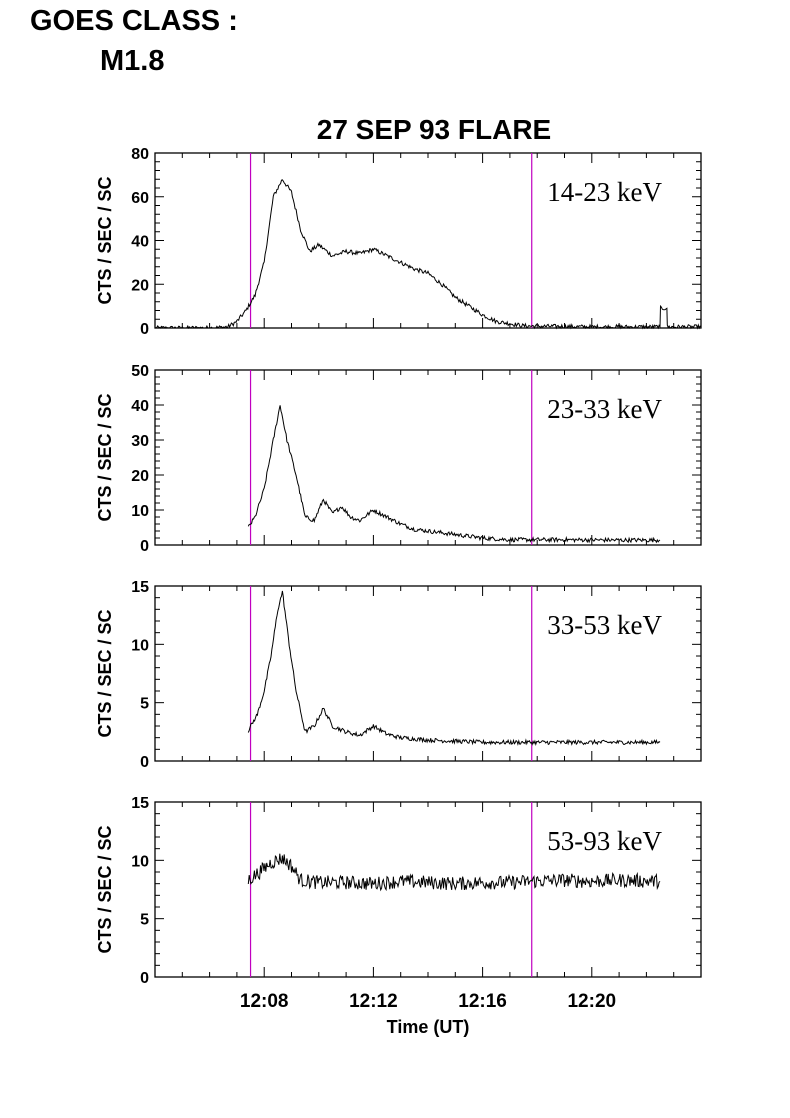 Image resolution: width=790 pixels, height=1118 pixels. Describe the element at coordinates (140, 154) in the screenshot. I see `y-tick-label: 80` at that location.